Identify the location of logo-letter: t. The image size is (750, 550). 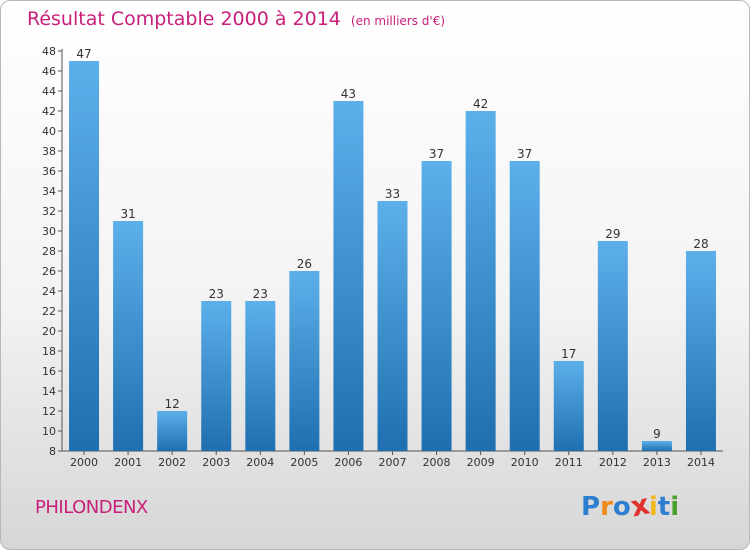
(664, 507).